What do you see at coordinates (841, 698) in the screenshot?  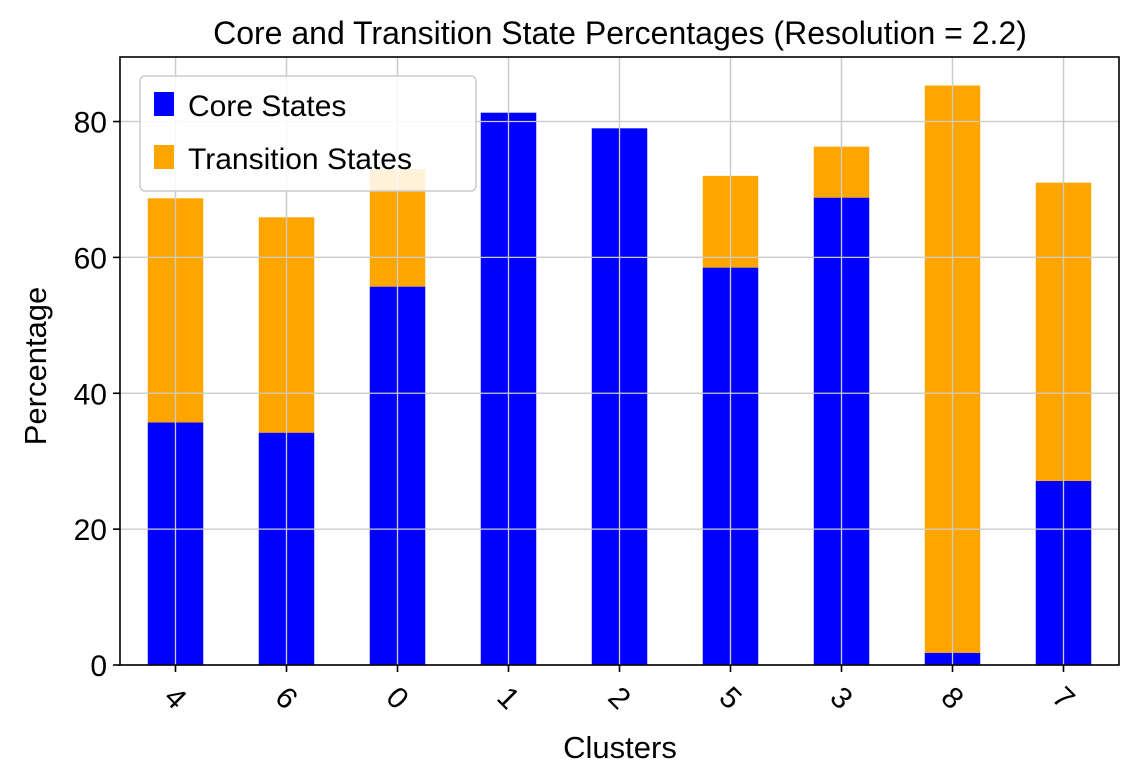 I see `x-tick-label: 3` at bounding box center [841, 698].